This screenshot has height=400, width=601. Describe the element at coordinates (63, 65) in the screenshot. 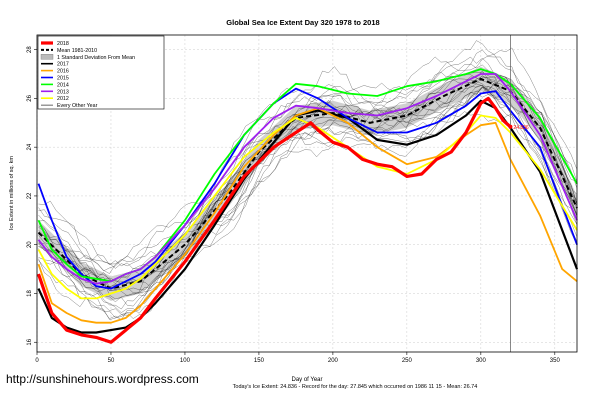

I see `legend-label: 2017` at that location.